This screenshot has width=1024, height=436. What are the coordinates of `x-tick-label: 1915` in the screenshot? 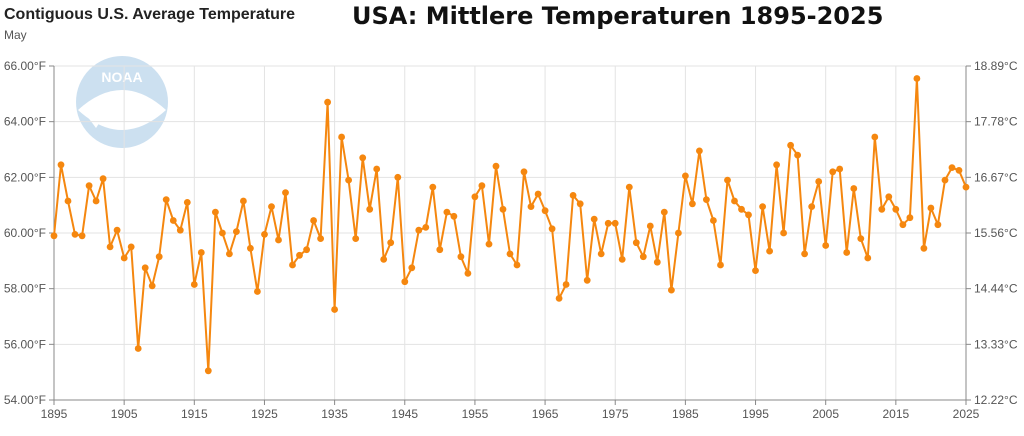 It's located at (194, 414).